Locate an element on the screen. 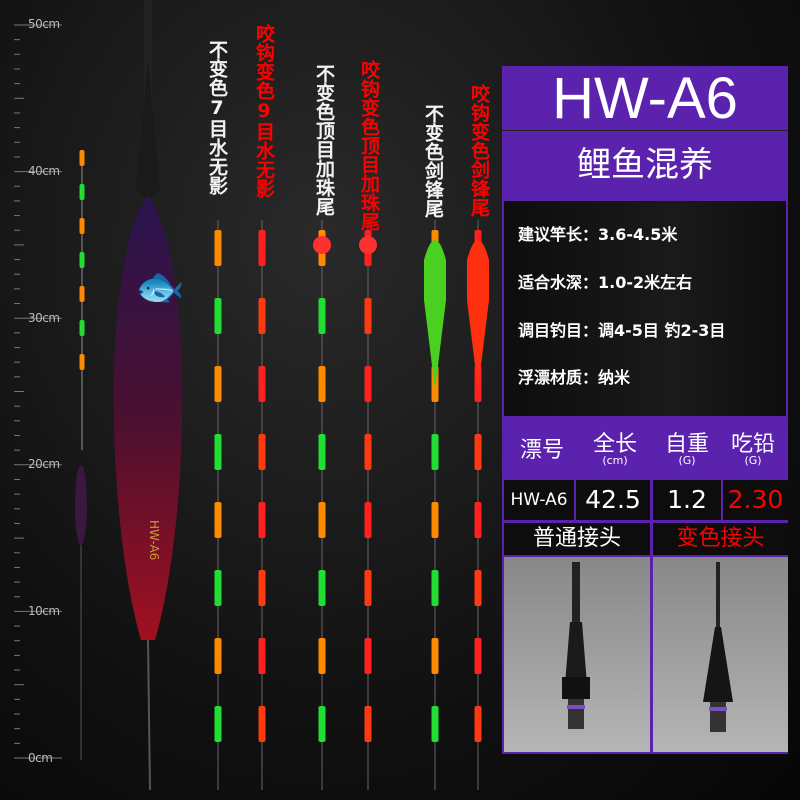 Image resolution: width=800 pixels, height=800 pixels. connector-normal-label: 普通接头 is located at coordinates (577, 539).